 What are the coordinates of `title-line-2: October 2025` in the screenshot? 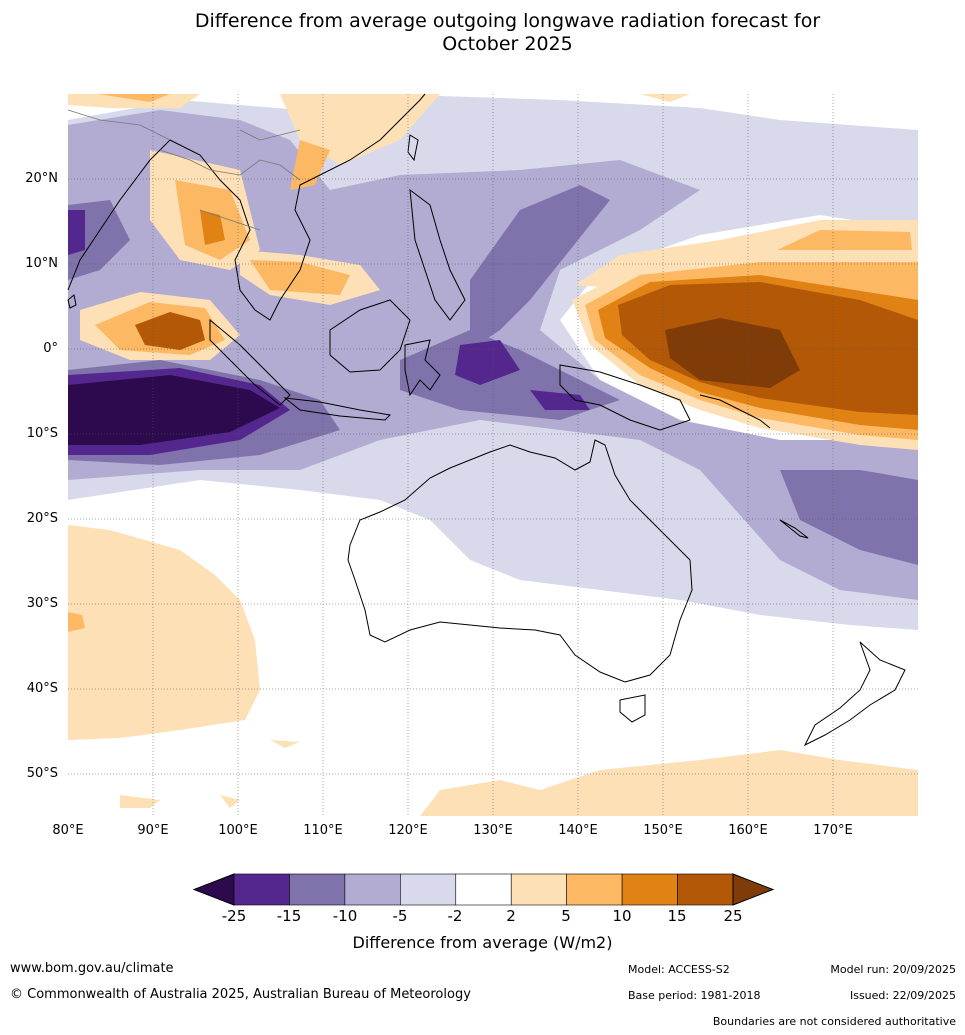 It's located at (507, 44).